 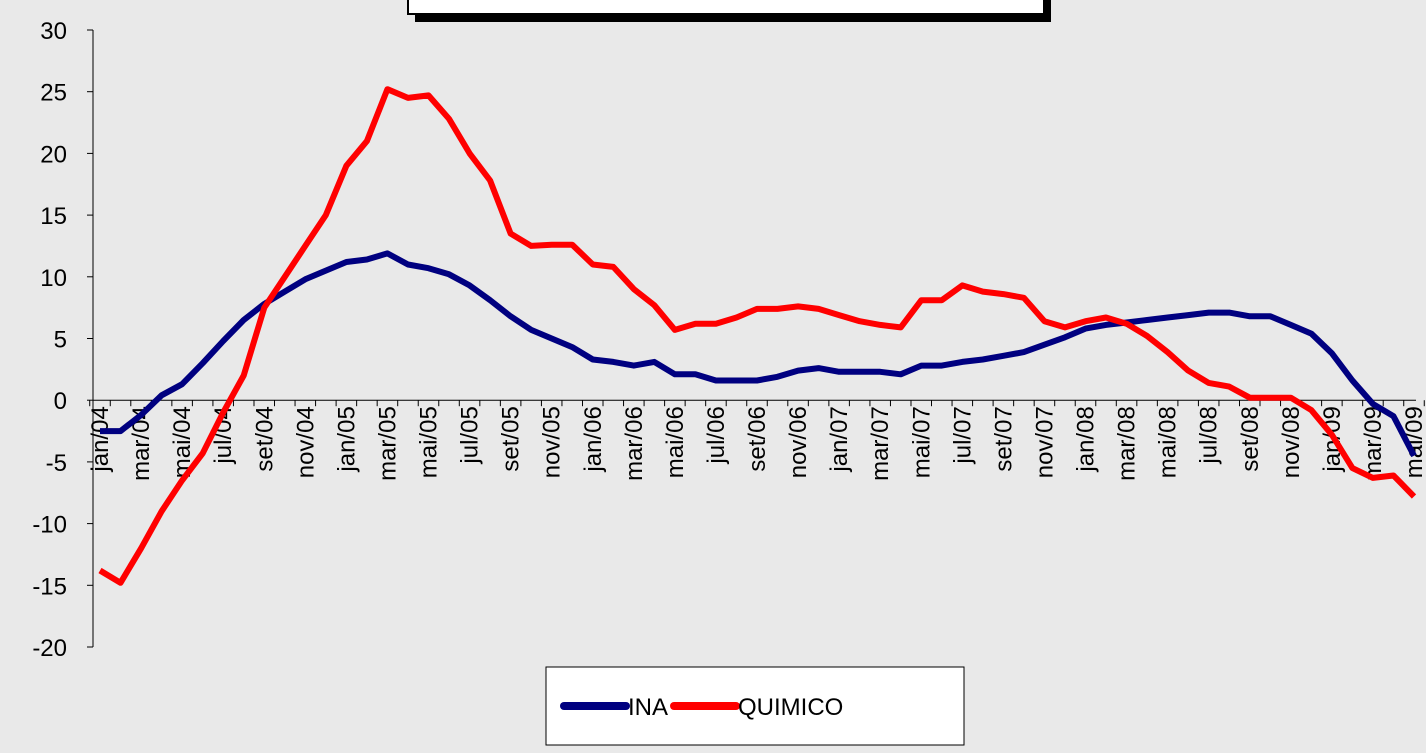 I want to click on x-tick-label: set/04, so click(x=264, y=438).